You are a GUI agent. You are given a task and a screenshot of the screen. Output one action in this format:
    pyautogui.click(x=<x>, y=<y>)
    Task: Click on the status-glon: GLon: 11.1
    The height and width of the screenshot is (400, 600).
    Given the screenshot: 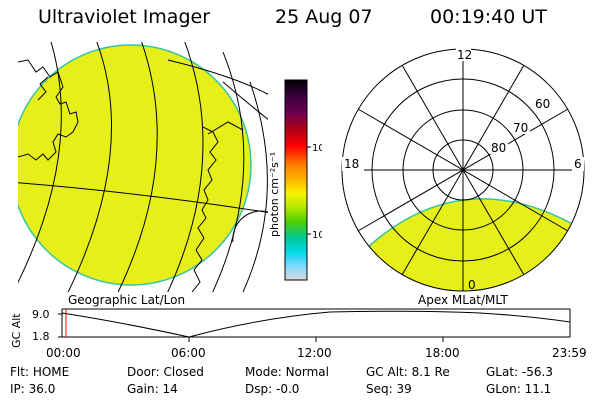 What is the action you would take?
    pyautogui.click(x=519, y=389)
    